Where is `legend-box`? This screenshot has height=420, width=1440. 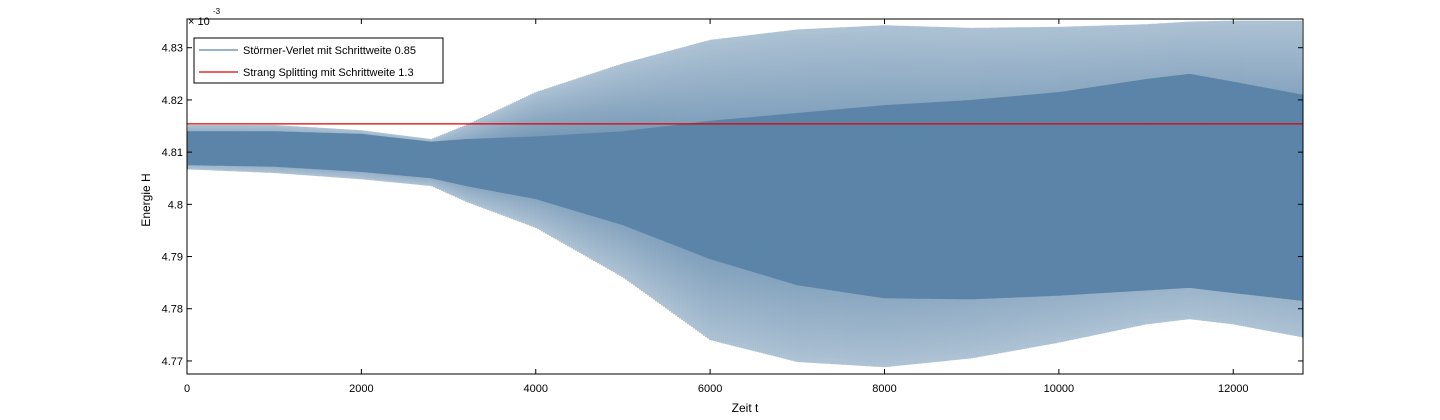
legend-box is located at coordinates (318, 60).